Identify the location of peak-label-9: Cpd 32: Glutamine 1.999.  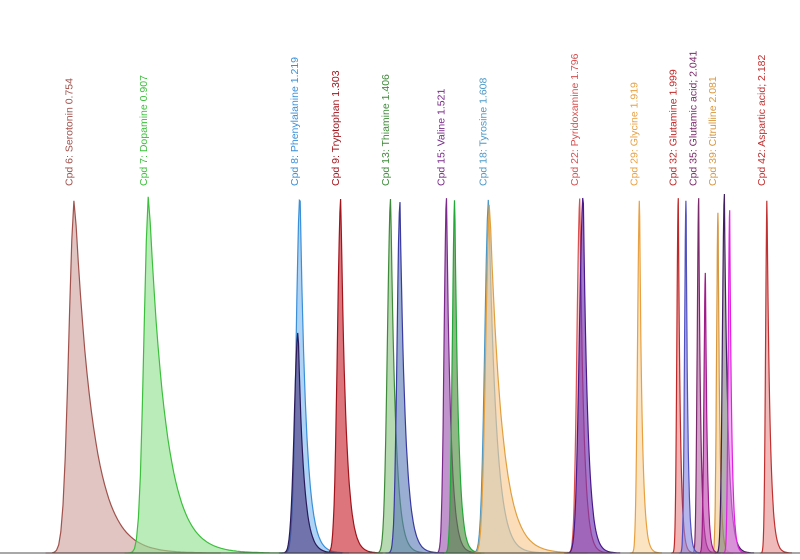
(673, 127).